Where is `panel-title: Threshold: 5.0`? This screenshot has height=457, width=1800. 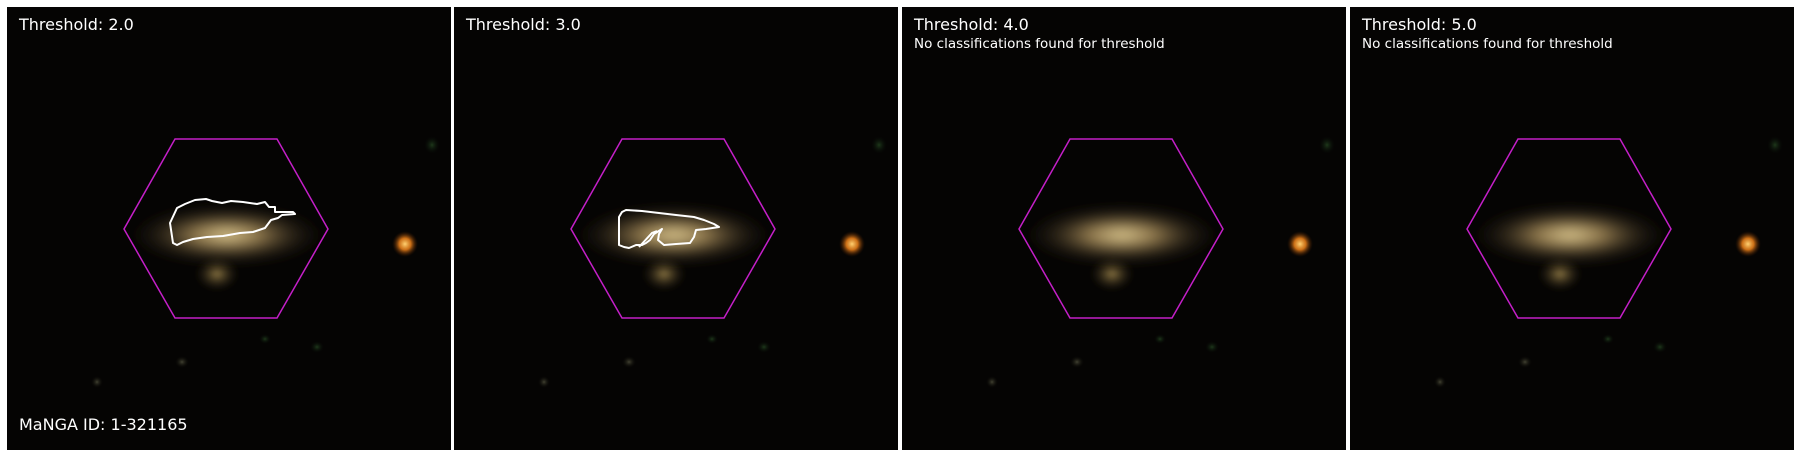
panel-title: Threshold: 5.0 is located at coordinates (1419, 24).